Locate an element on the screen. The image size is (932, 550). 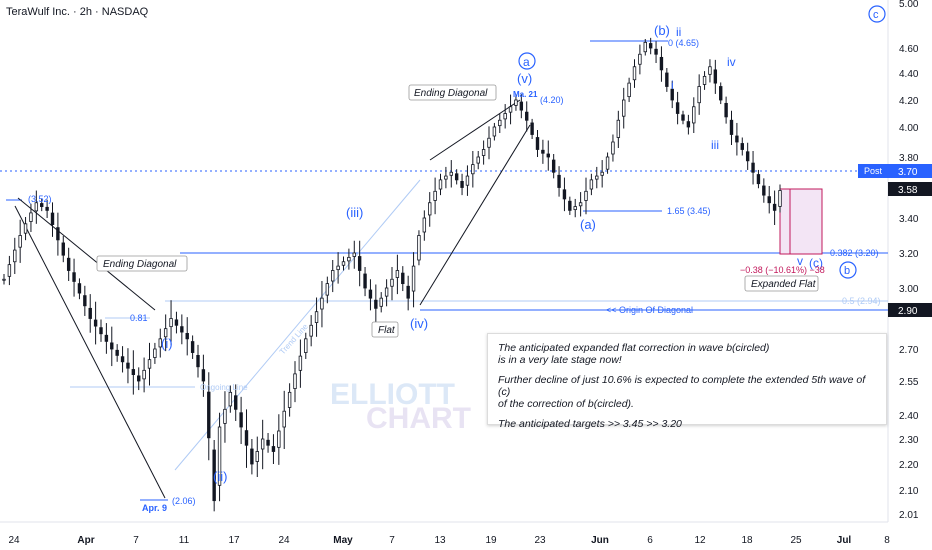
price-tag-370-label: 3.70 is located at coordinates (908, 172).